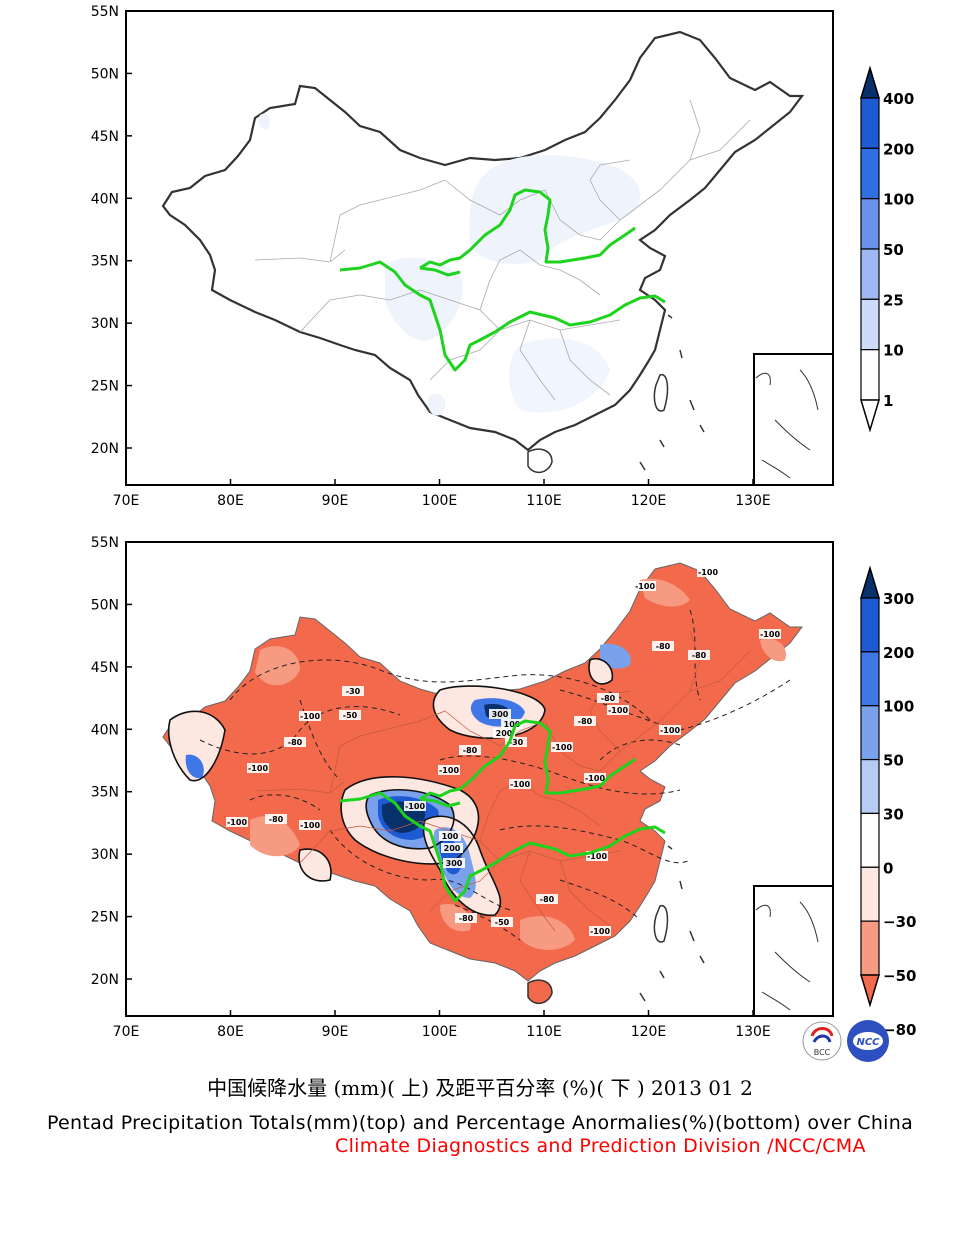  What do you see at coordinates (893, 351) in the screenshot?
I see `colorbar-label: 10` at bounding box center [893, 351].